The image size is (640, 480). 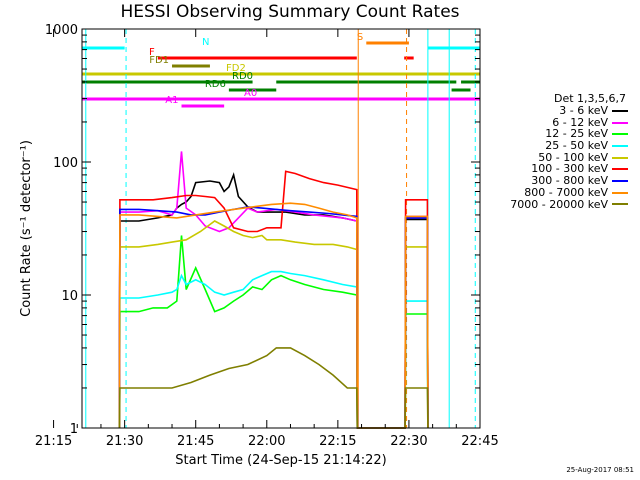 I want to click on flag-label-rd0: RD0, so click(x=242, y=76).